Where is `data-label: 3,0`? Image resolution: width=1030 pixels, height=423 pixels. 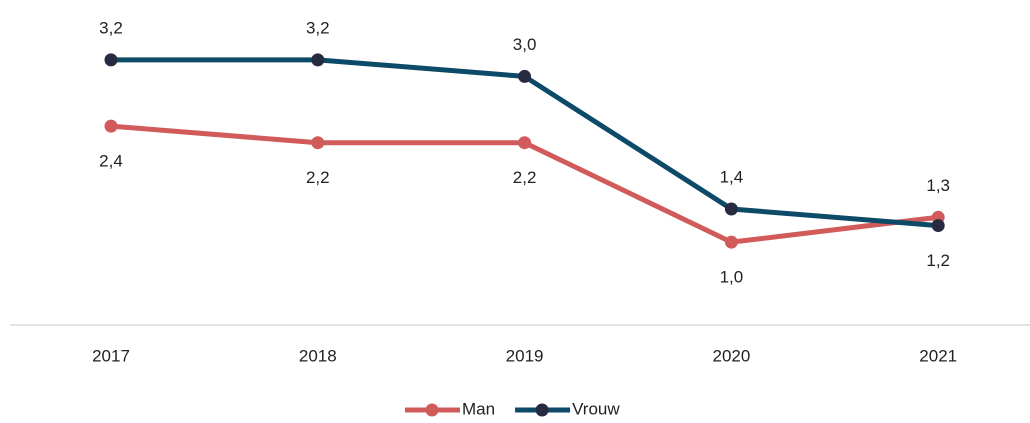
data-label: 3,0 is located at coordinates (525, 44).